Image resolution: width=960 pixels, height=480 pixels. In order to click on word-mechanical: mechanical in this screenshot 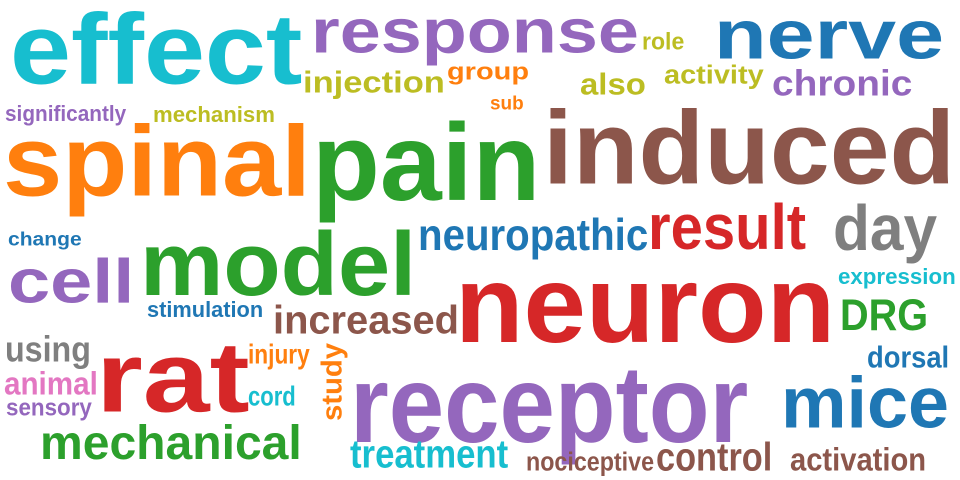, I will do `click(171, 443)`.